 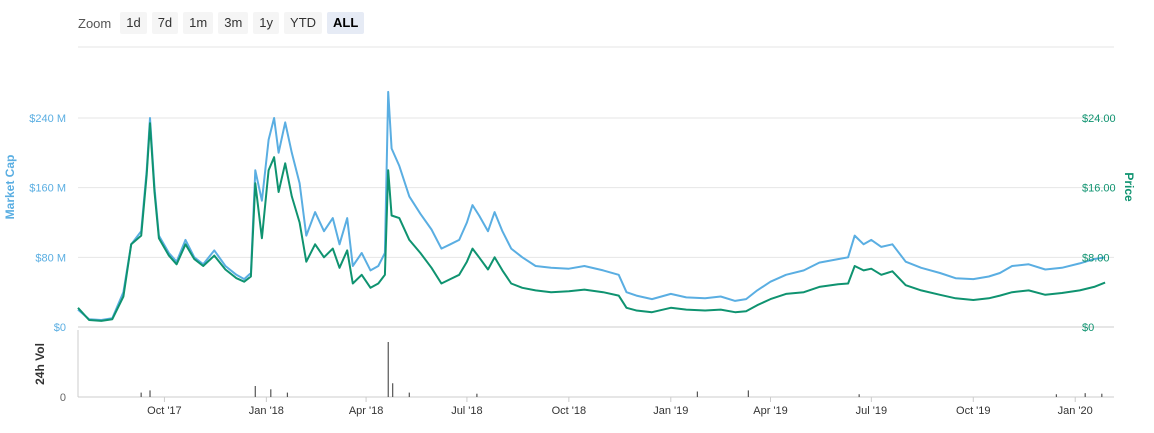 What do you see at coordinates (1088, 328) in the screenshot?
I see `y-right-tick-label: $0` at bounding box center [1088, 328].